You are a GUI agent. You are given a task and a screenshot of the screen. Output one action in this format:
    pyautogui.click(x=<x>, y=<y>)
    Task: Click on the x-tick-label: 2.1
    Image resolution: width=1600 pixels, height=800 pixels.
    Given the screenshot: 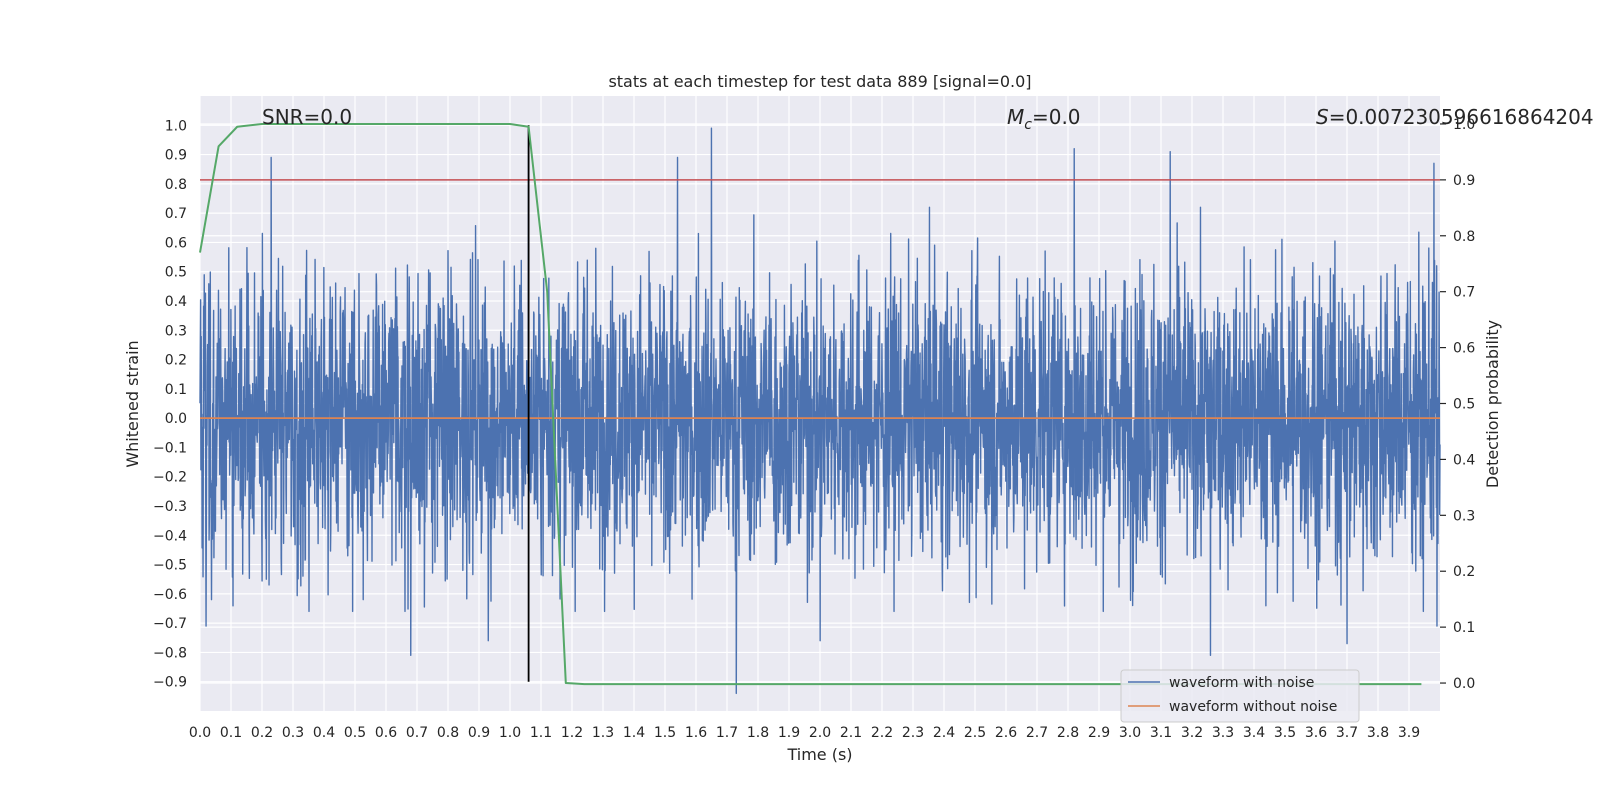 What is the action you would take?
    pyautogui.click(x=851, y=733)
    